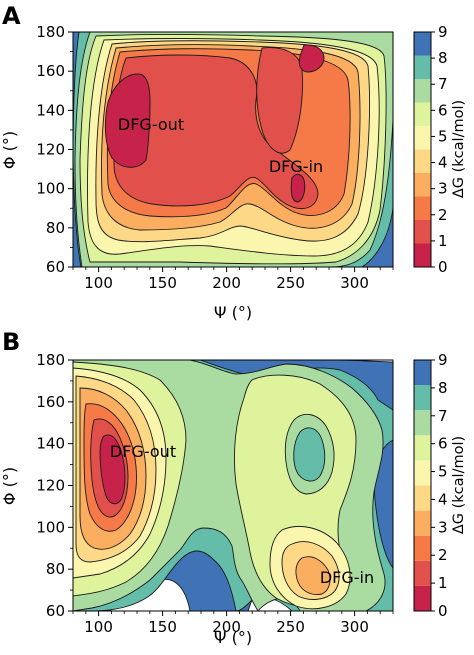 This screenshot has height=655, width=474. I want to click on panel-letter-b: B, so click(11, 342).